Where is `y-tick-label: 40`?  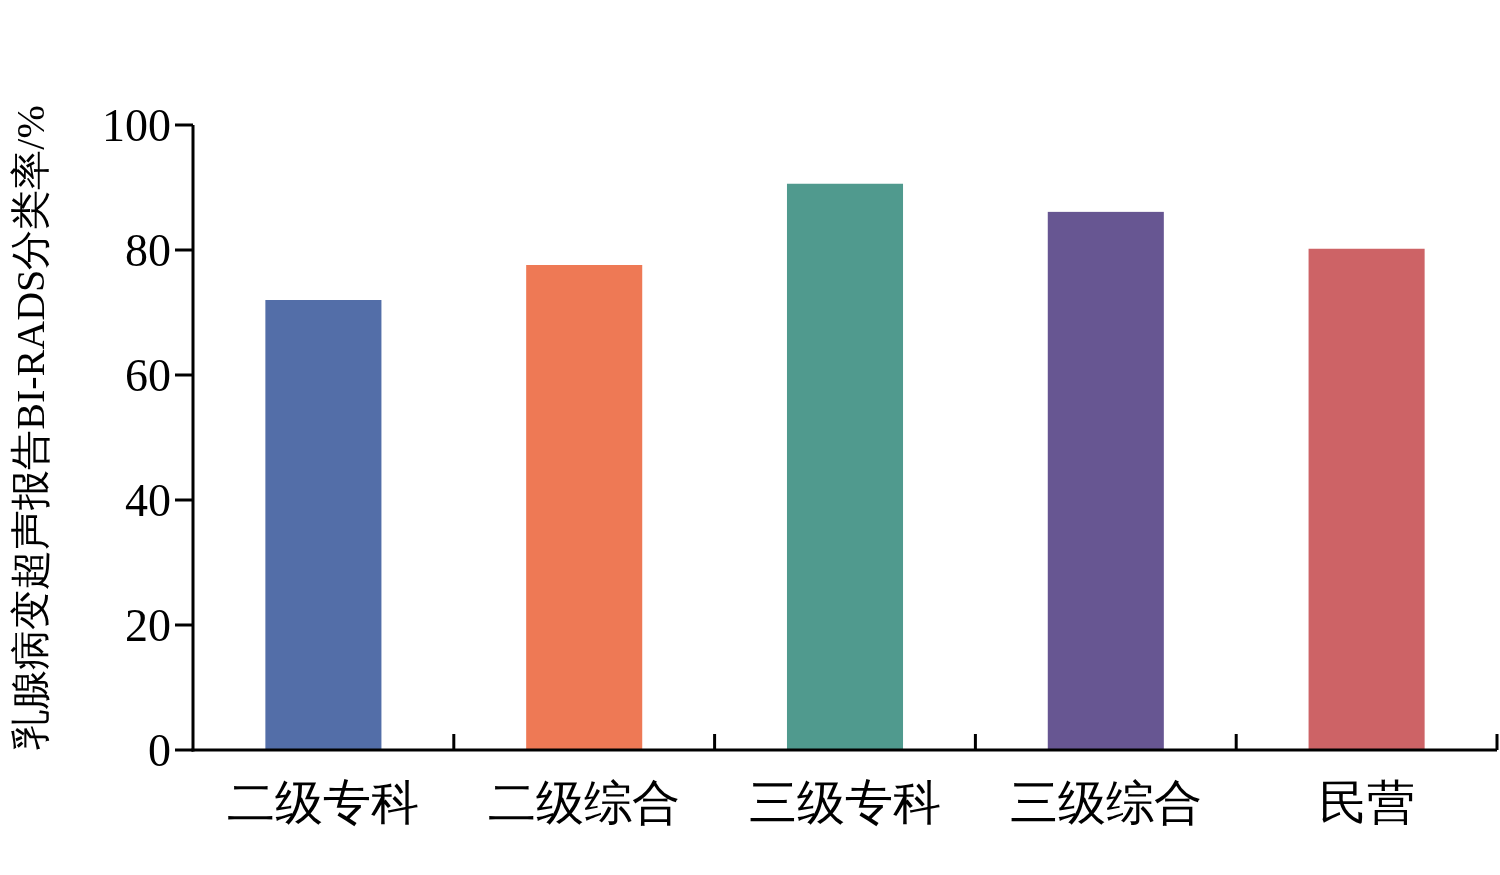 y-tick-label: 40 is located at coordinates (148, 500).